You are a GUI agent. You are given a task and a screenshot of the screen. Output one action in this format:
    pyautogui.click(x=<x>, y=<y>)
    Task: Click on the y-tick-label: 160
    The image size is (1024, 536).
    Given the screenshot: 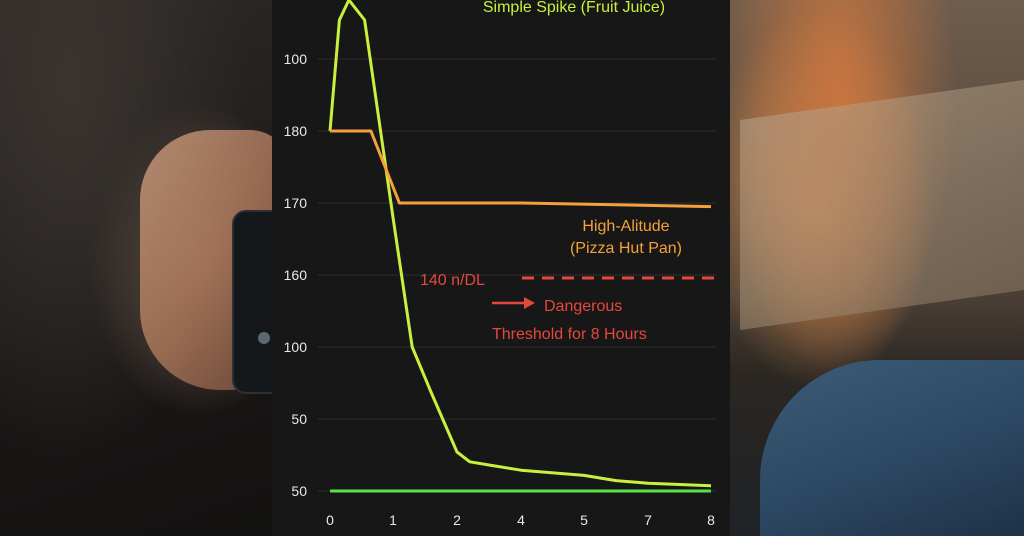 What is the action you would take?
    pyautogui.click(x=296, y=275)
    